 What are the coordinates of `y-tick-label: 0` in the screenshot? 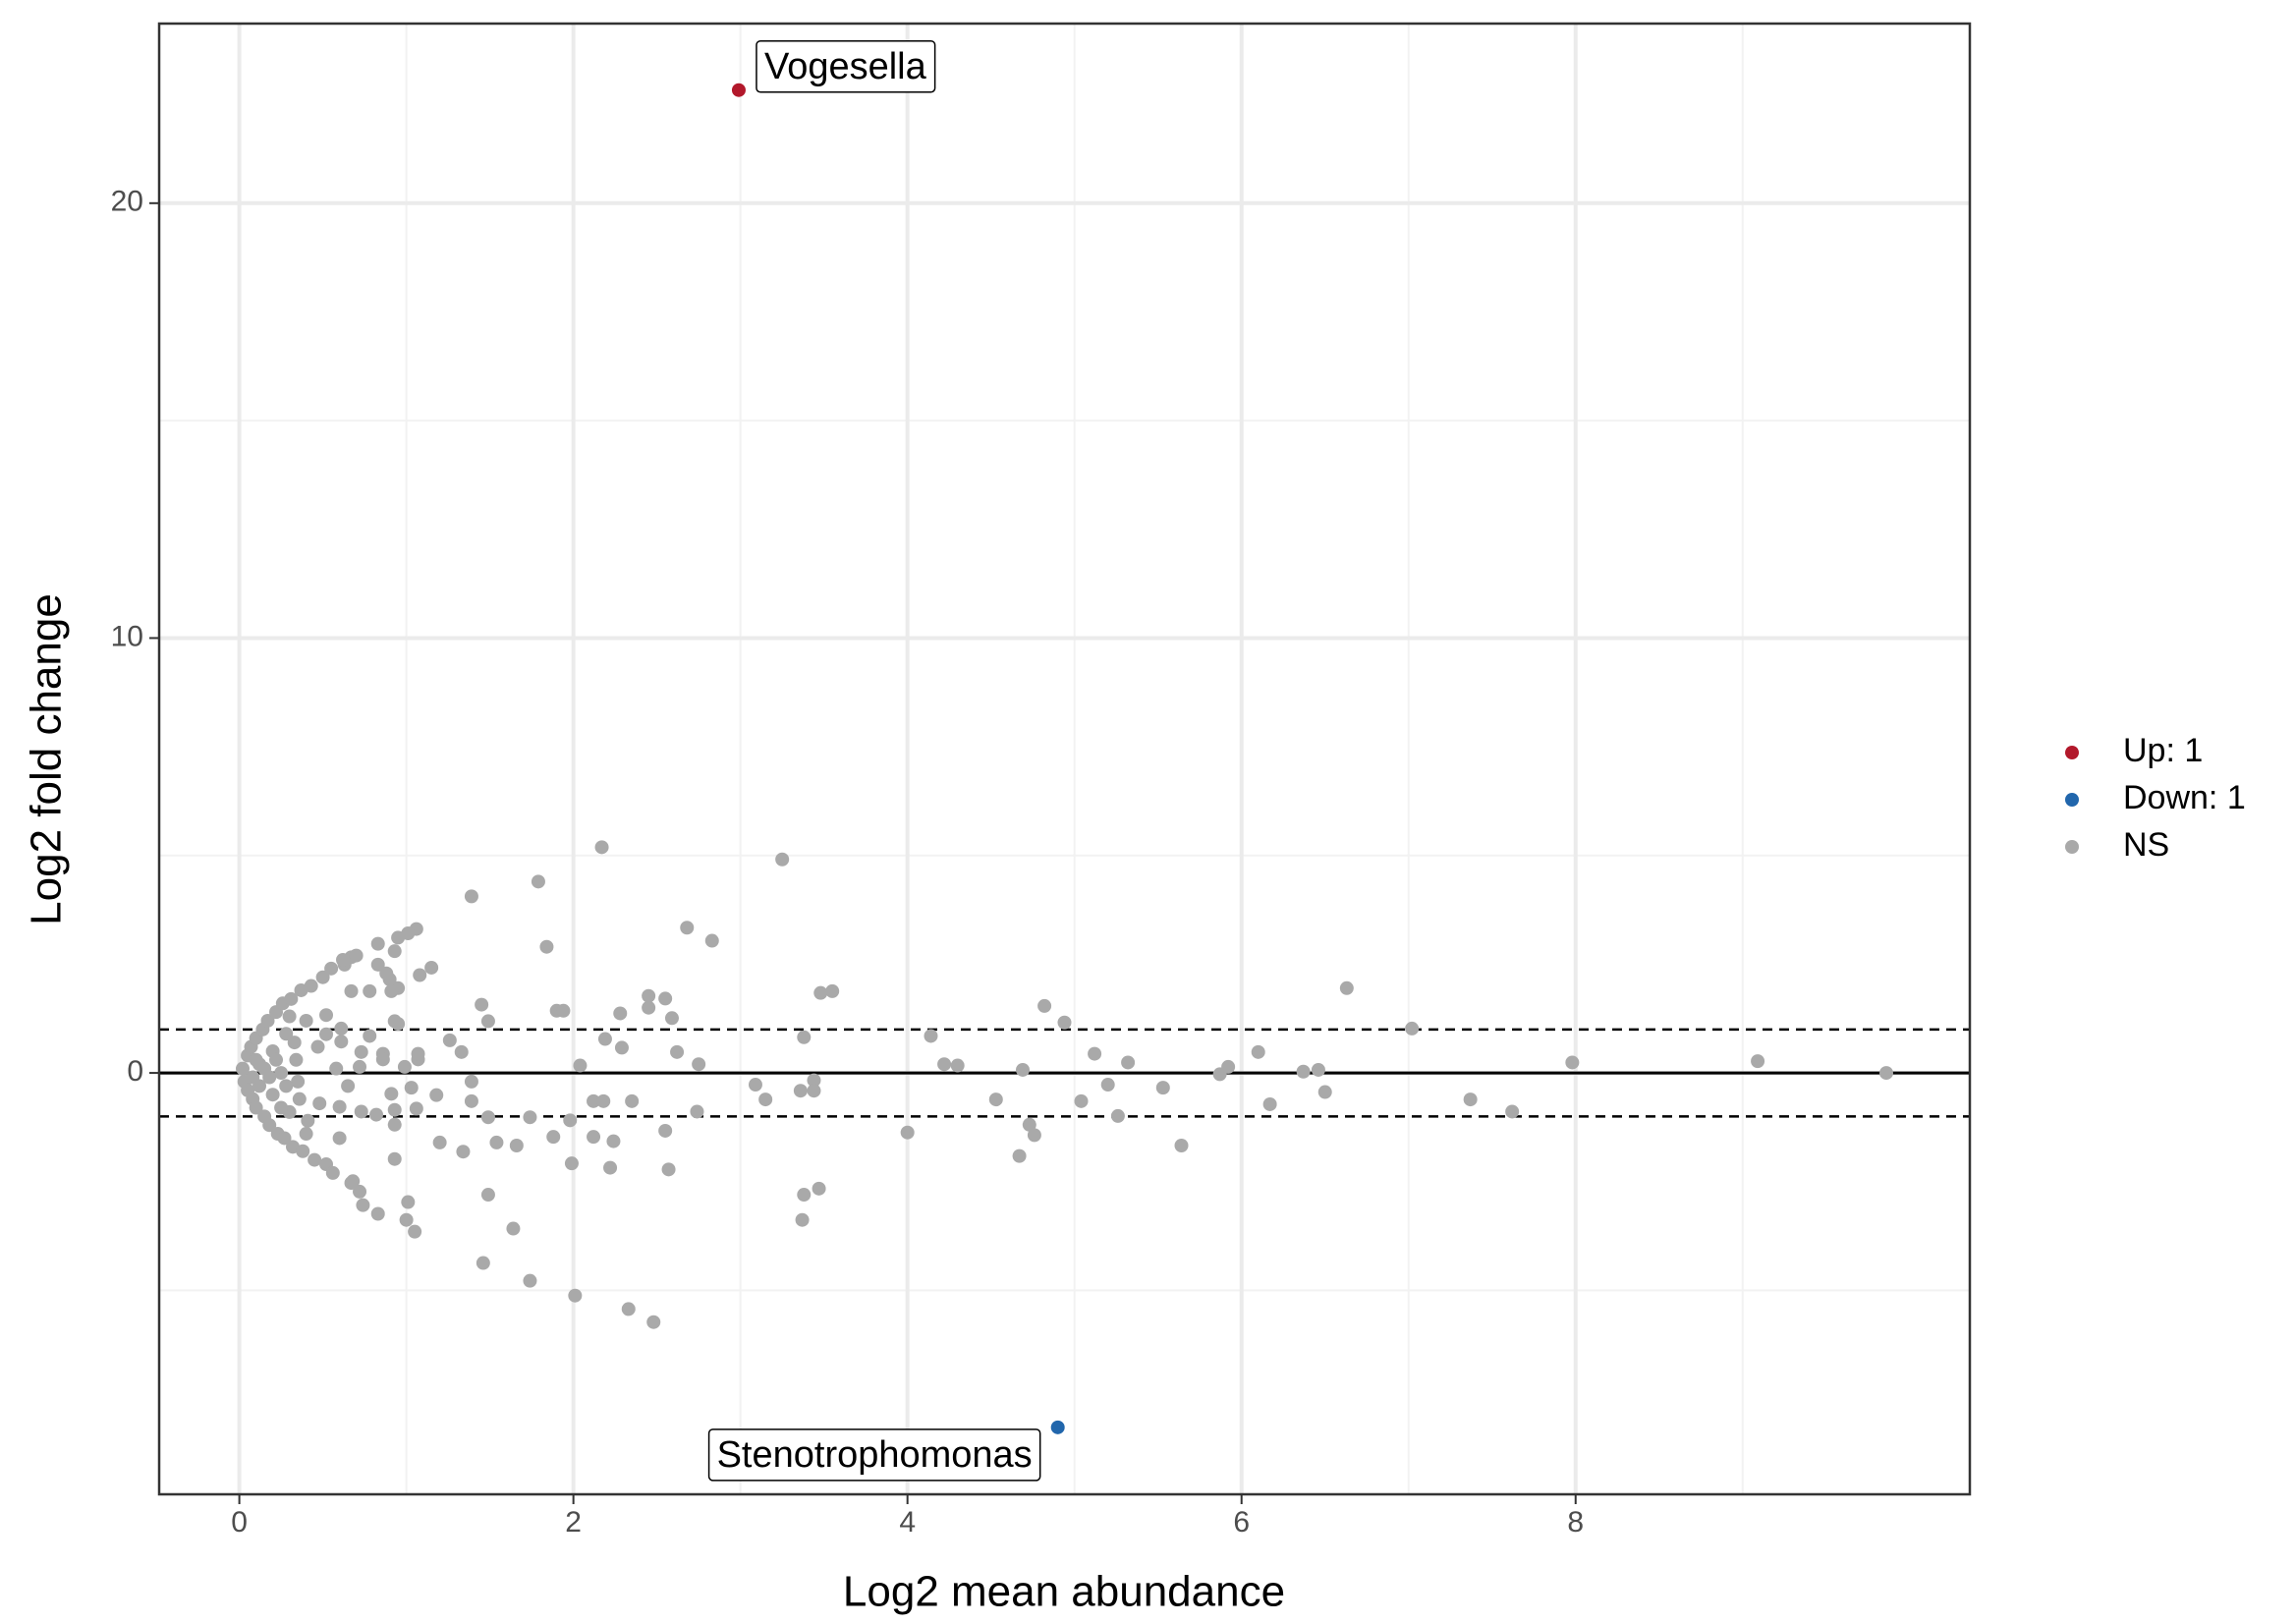 It's located at (135, 1071).